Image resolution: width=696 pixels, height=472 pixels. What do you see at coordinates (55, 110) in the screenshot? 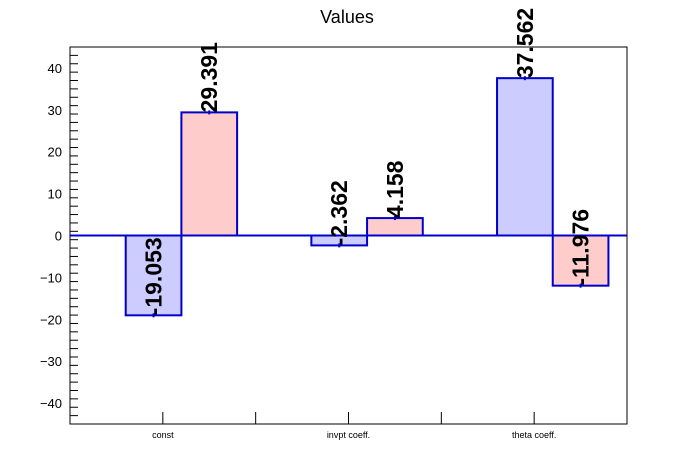
I see `y-tick-label: 30` at bounding box center [55, 110].